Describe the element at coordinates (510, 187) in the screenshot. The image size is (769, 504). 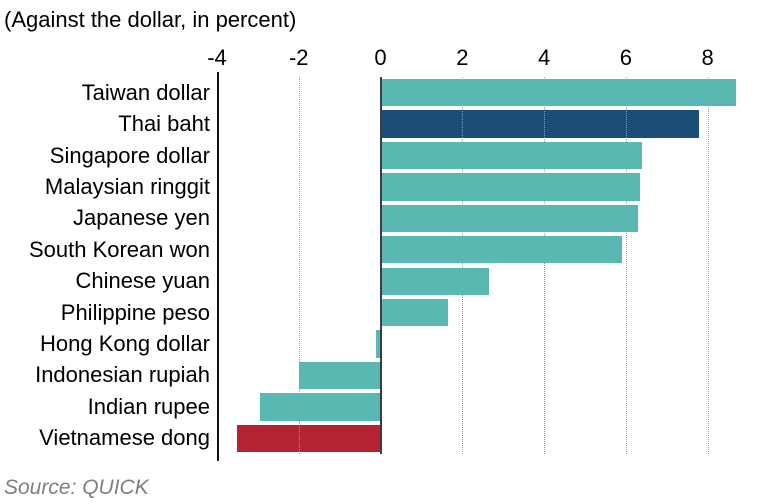
I see `bar-malaysian-ringgit` at that location.